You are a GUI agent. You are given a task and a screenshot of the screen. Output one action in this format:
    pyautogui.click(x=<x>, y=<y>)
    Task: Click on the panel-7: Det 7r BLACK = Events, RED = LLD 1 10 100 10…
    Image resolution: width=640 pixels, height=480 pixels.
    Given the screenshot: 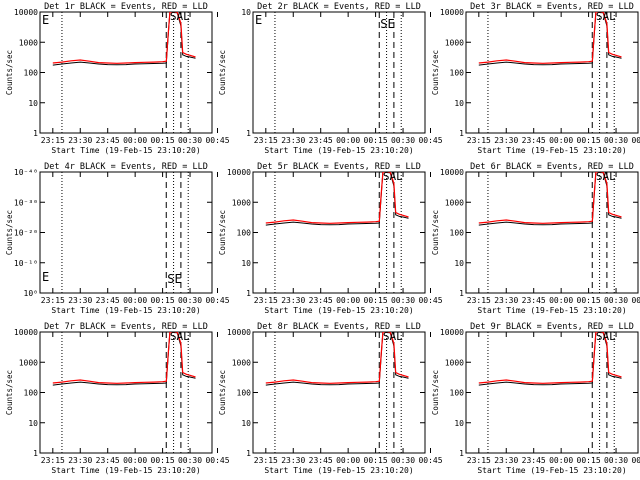 What is the action you would take?
    pyautogui.click(x=117, y=398)
    